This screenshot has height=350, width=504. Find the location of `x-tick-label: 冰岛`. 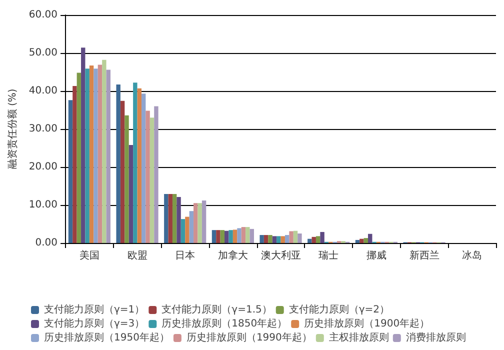

x-tick-label: 冰岛 is located at coordinates (472, 256).